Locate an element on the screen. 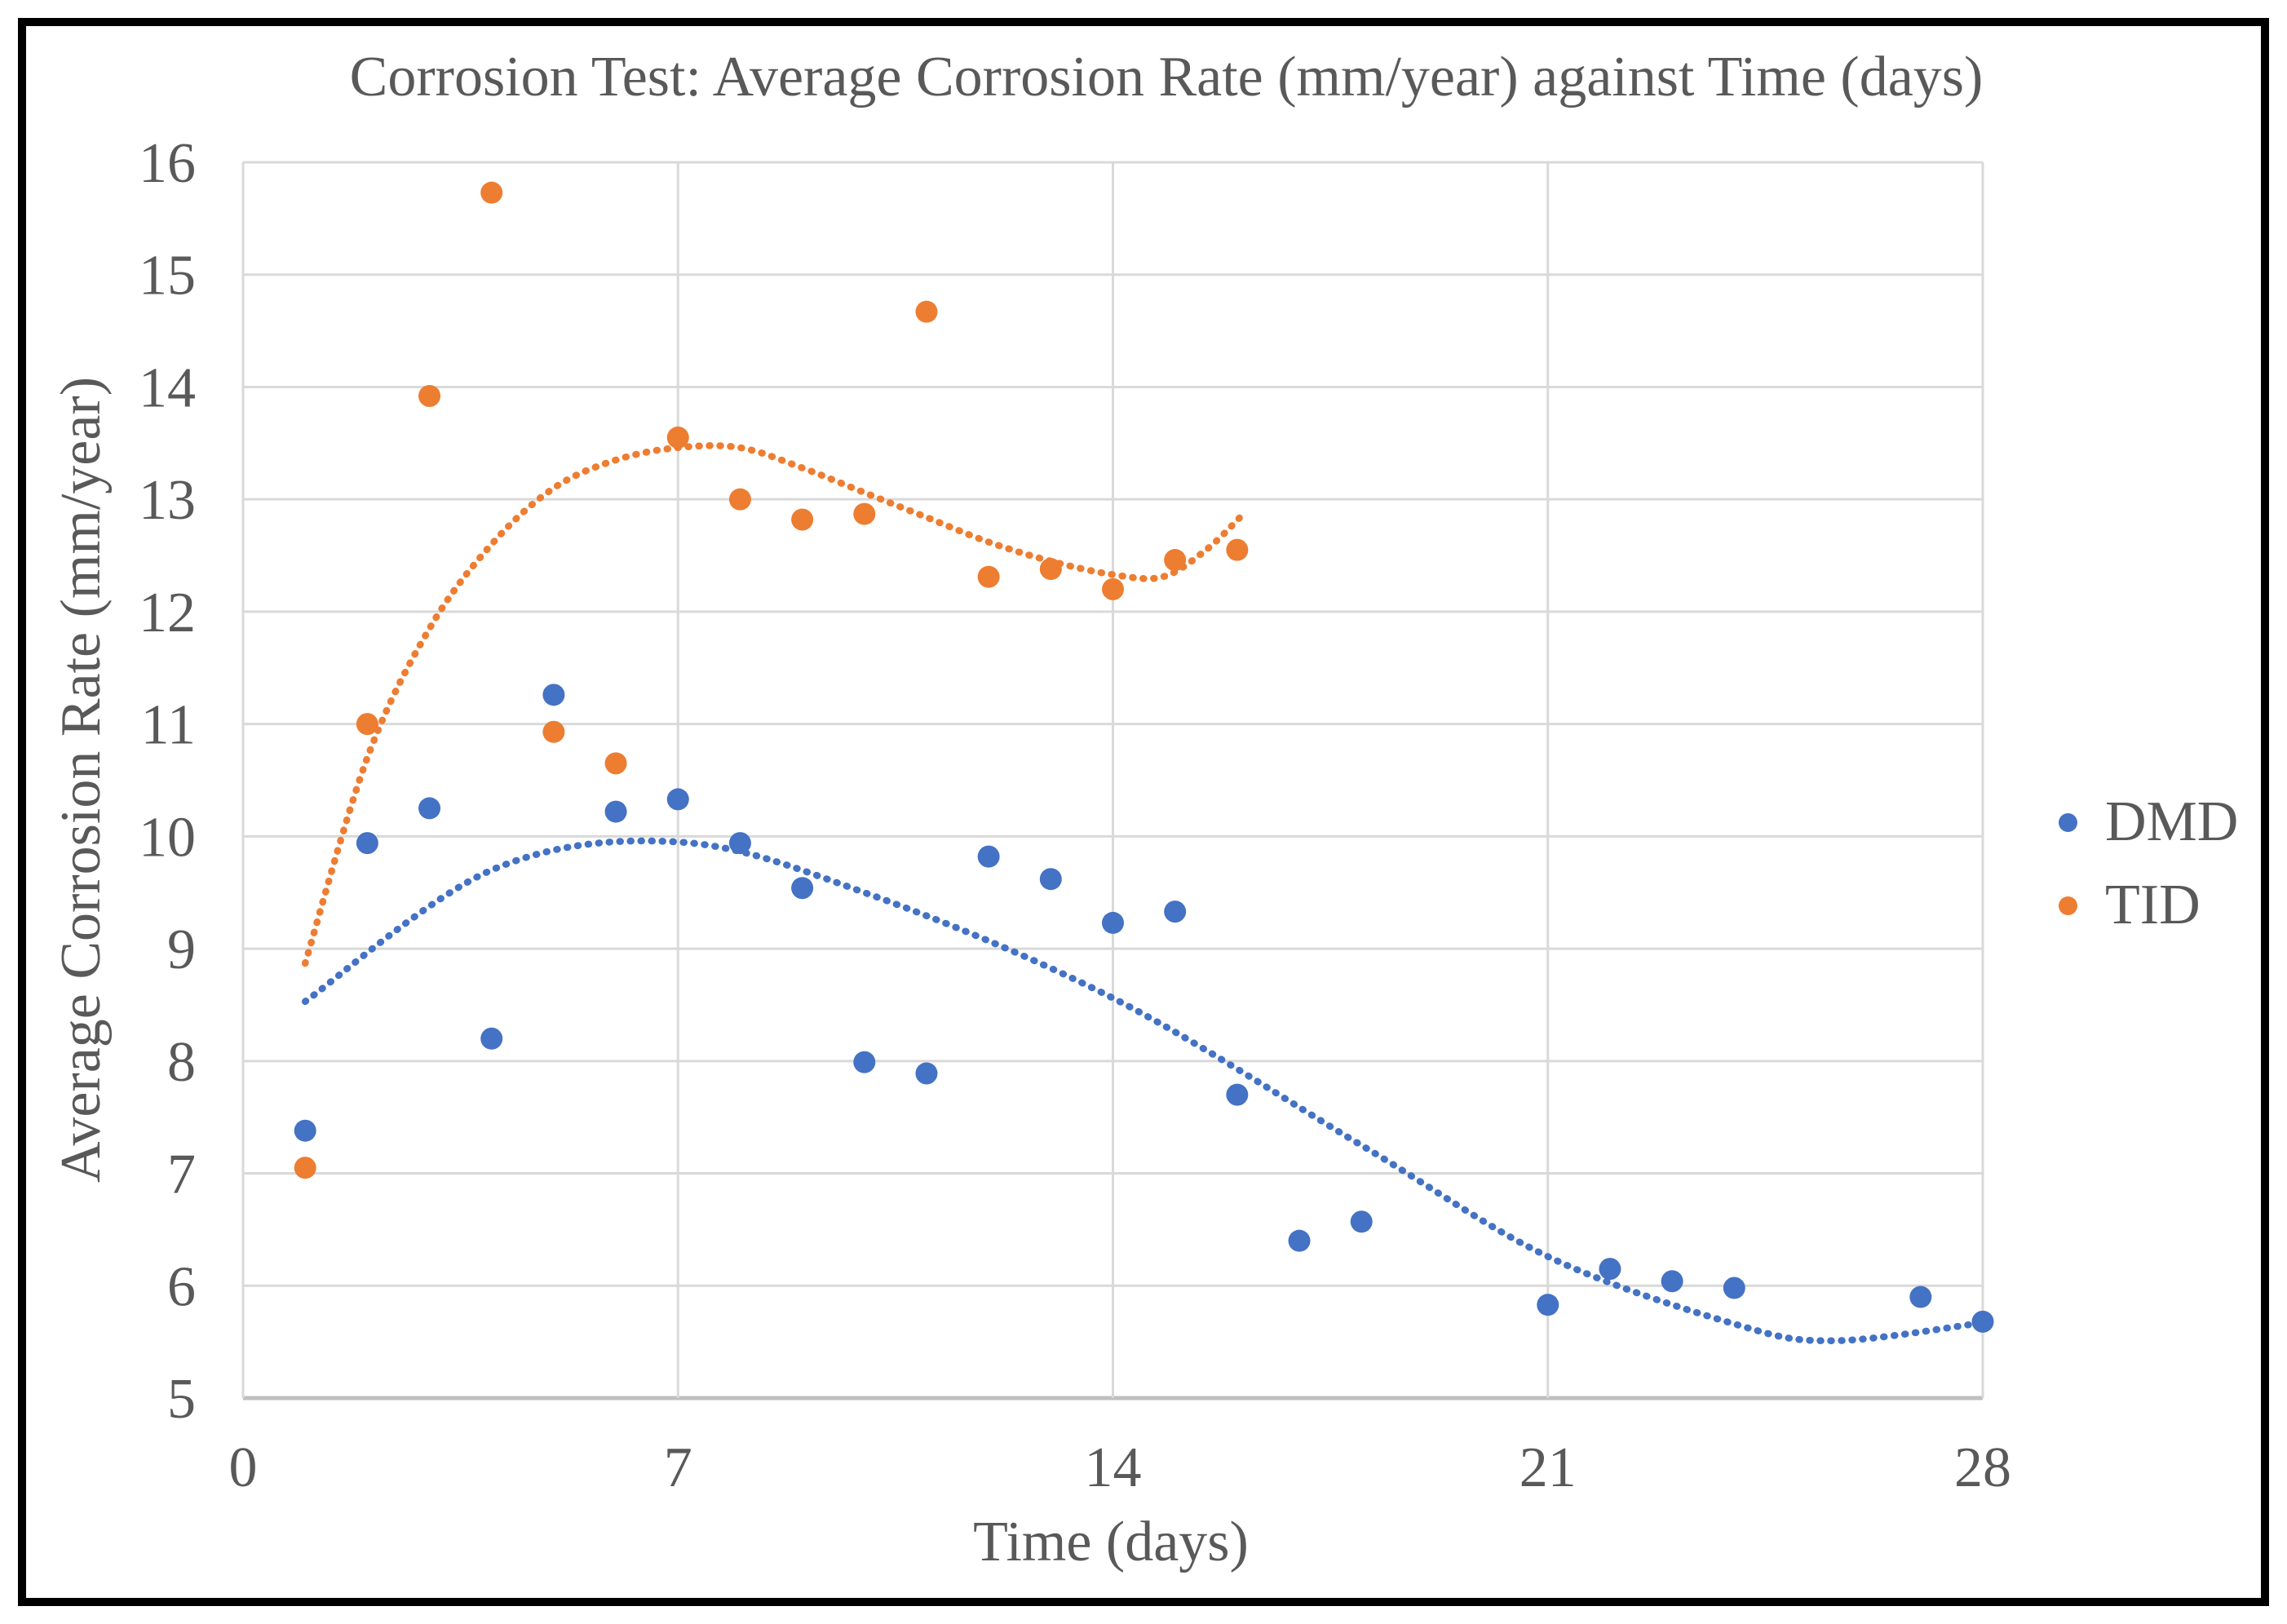 The height and width of the screenshot is (1624, 2287). x-tick-label: 14 is located at coordinates (1113, 1467).